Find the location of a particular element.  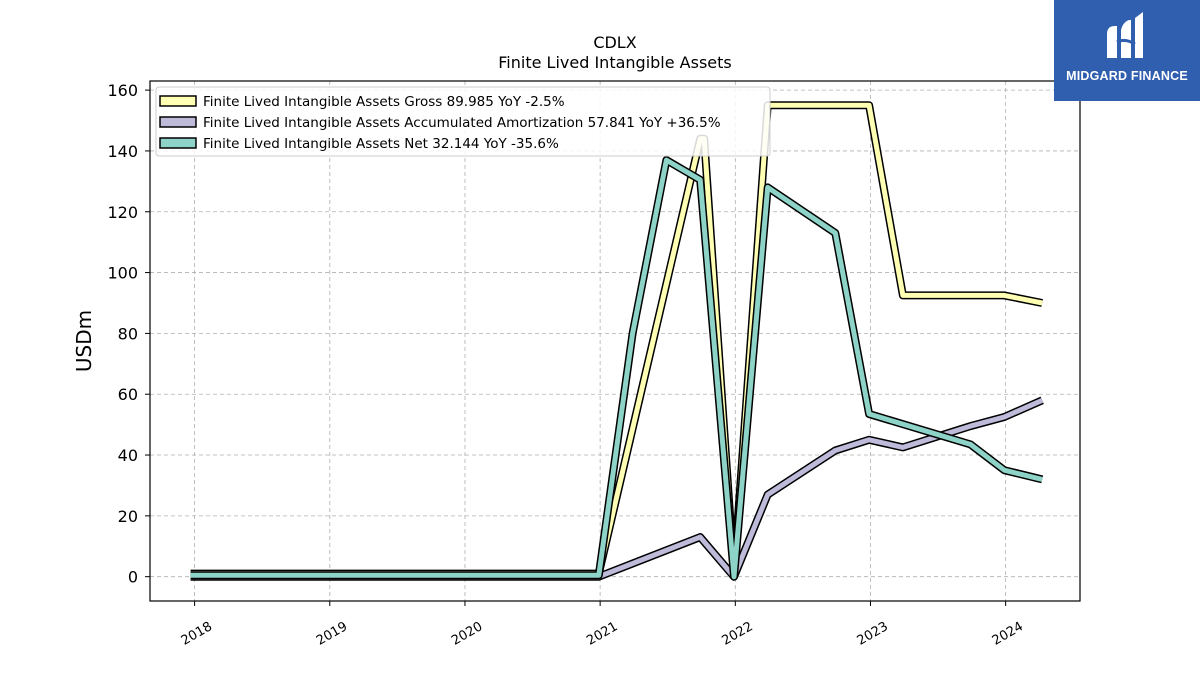

chart-title: CDLX is located at coordinates (614, 42).